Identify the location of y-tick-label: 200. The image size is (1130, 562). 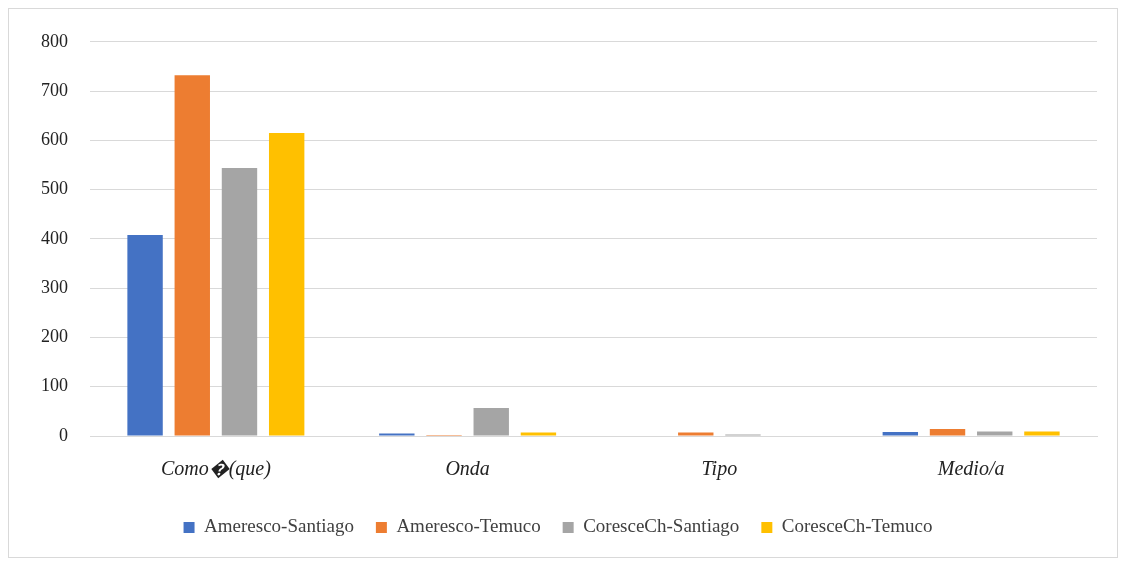
(54, 336).